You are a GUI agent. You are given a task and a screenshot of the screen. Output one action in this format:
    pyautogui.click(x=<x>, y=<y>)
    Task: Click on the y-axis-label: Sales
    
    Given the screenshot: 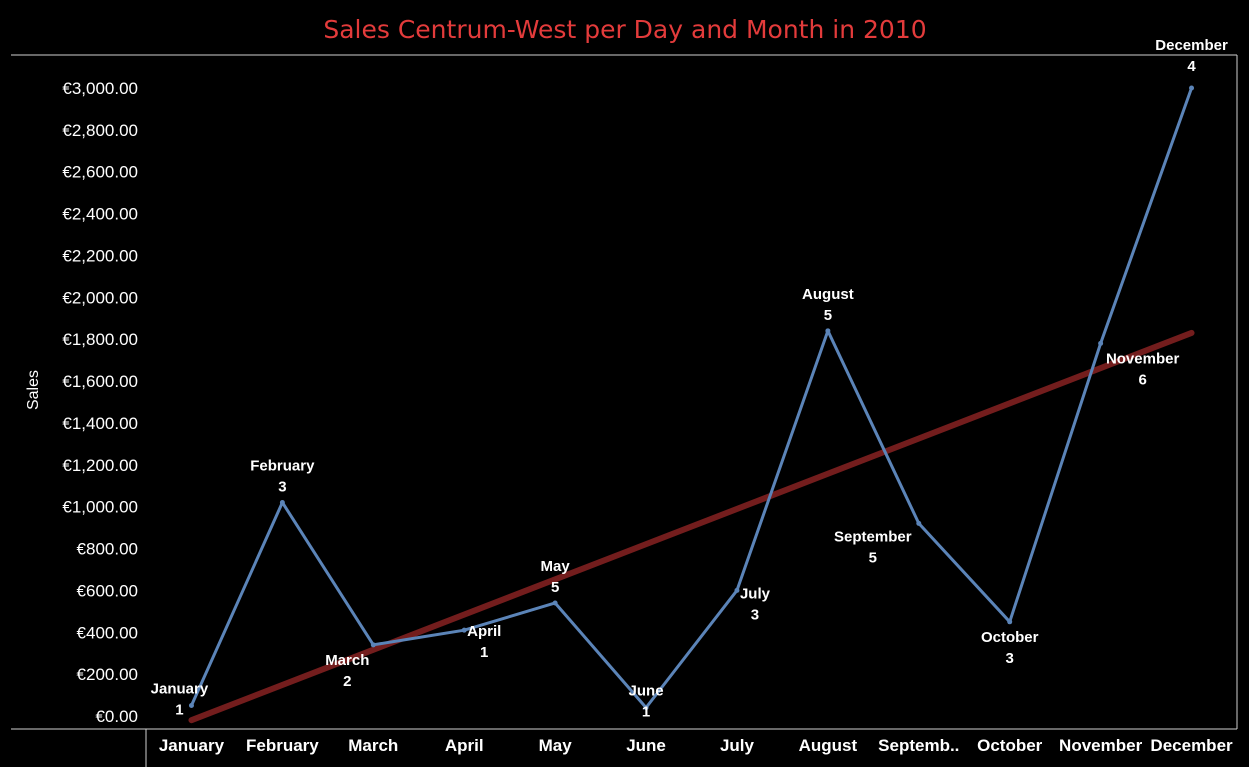 What is the action you would take?
    pyautogui.click(x=33, y=390)
    